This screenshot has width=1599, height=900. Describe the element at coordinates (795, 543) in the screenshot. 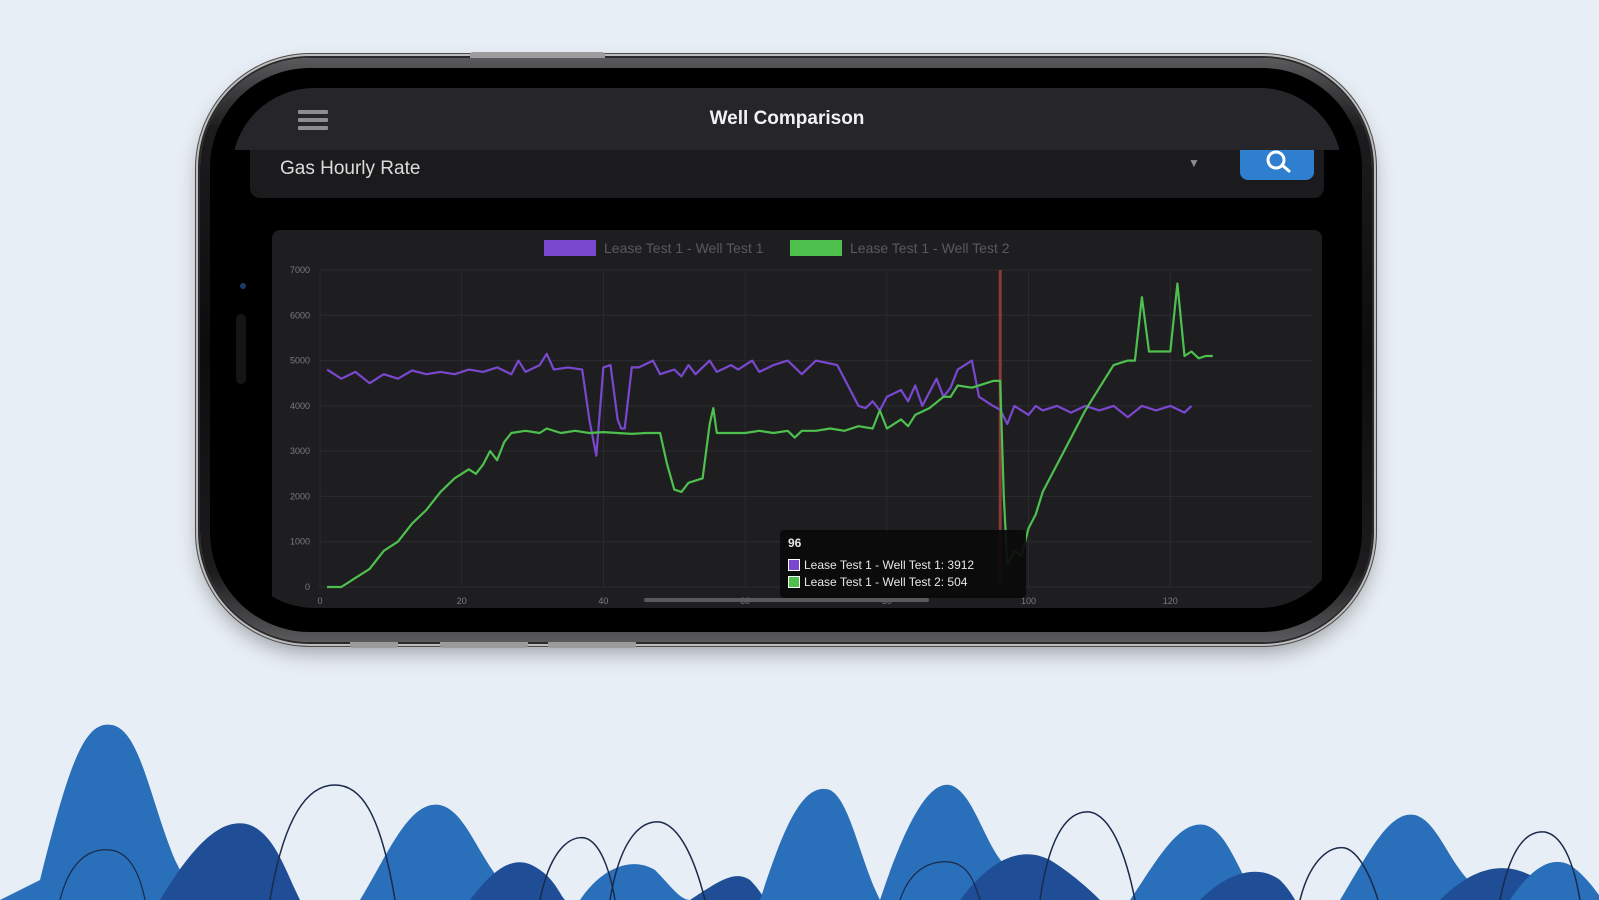

I see `tooltip-title: 96` at that location.